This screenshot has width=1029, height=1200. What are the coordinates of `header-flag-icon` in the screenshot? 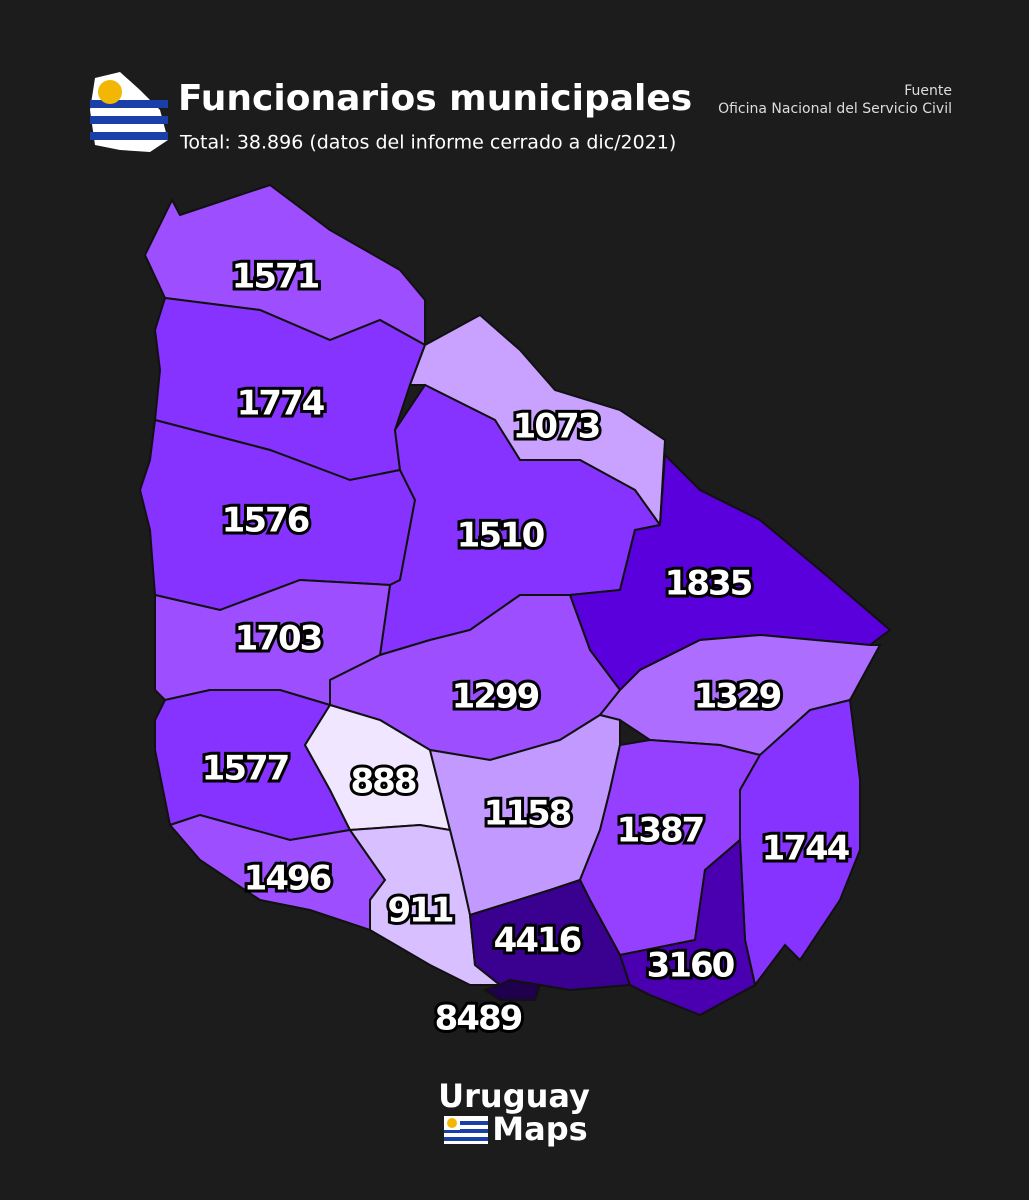 It's located at (129, 112).